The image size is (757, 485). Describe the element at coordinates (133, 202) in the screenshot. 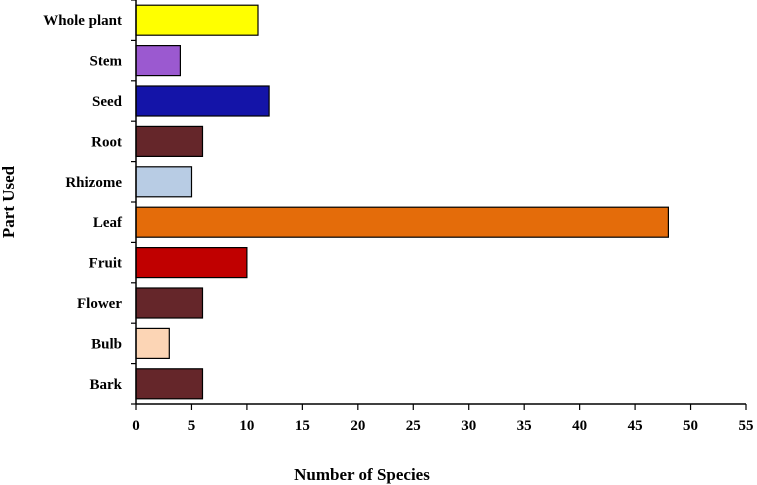

I see `y-tickmarks-group` at that location.